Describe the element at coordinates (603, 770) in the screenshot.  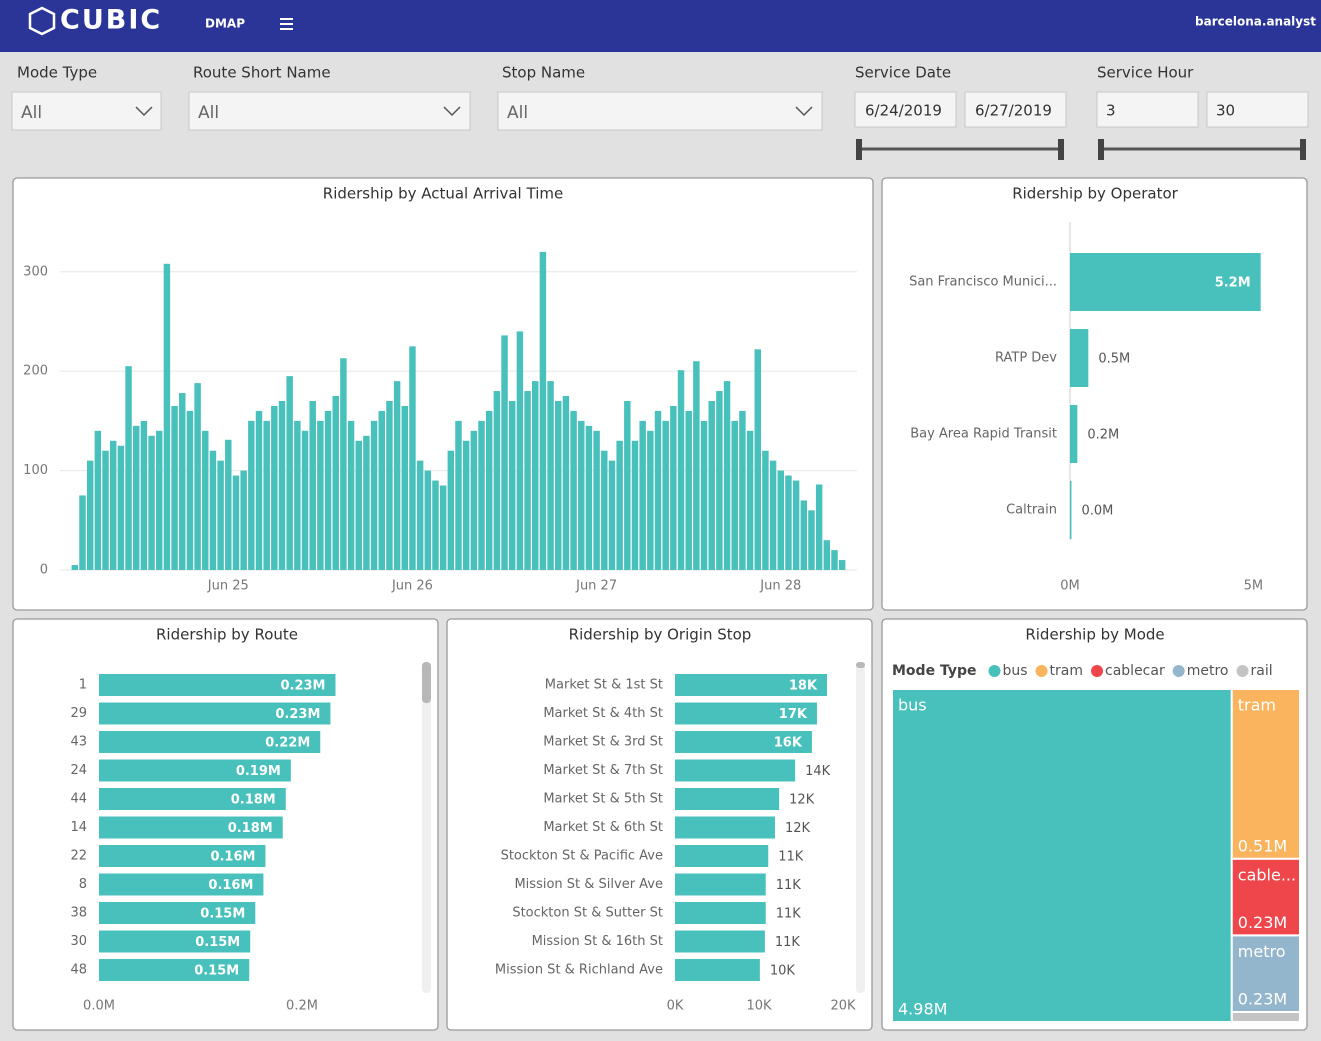
I see `category-label: Market St & 7th St` at that location.